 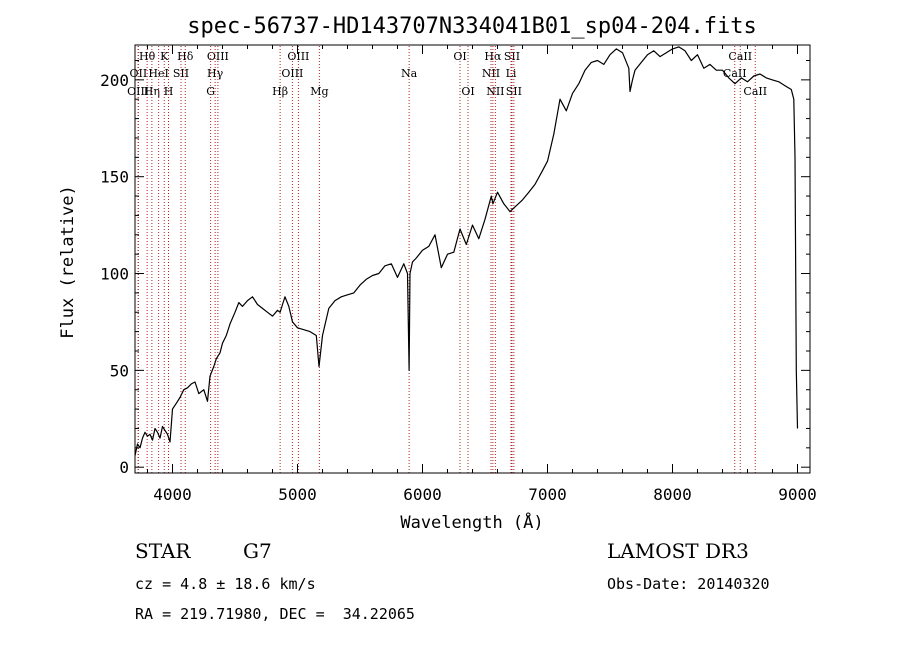 I want to click on obs-date: Obs-Date: 20140320, so click(x=688, y=584).